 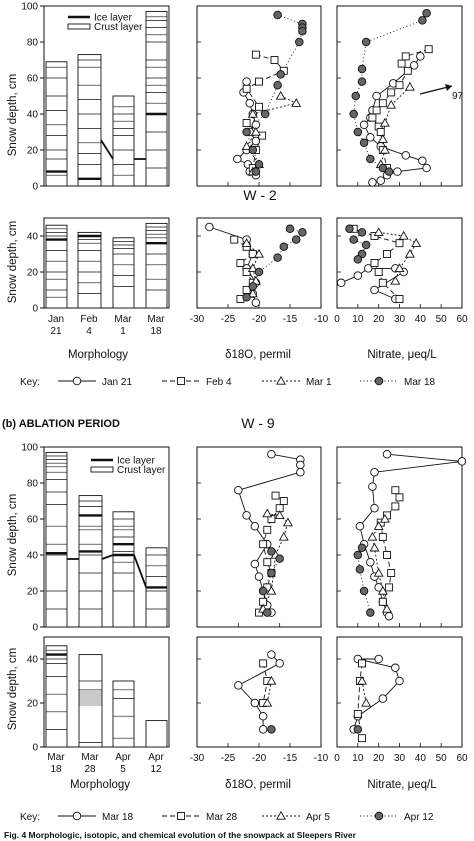 I want to click on plot-frame, so click(x=399, y=537).